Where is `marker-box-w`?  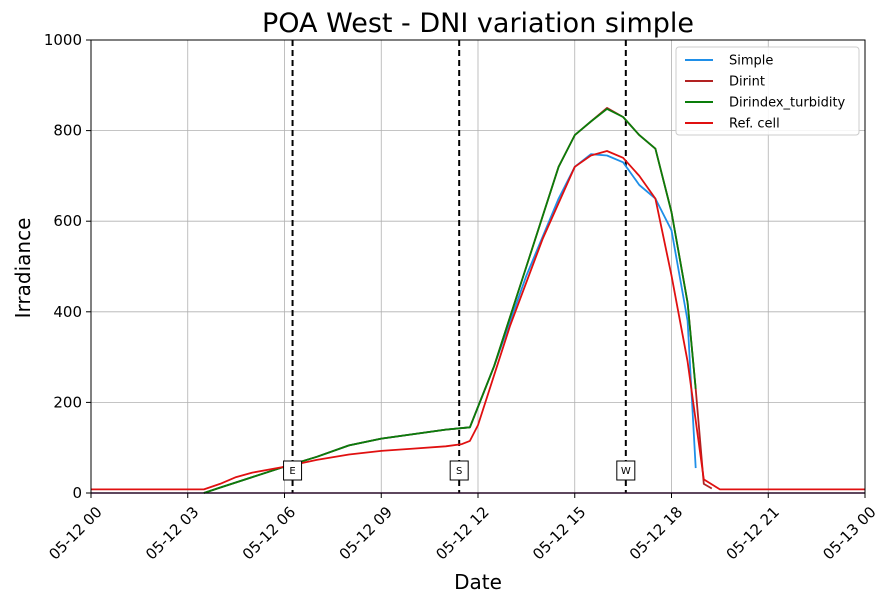
marker-box-w is located at coordinates (626, 470).